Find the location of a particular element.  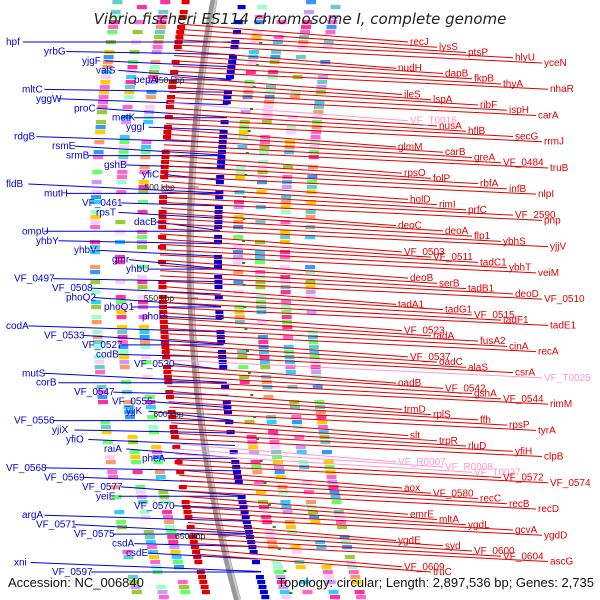

gene-label: infB is located at coordinates (518, 189).